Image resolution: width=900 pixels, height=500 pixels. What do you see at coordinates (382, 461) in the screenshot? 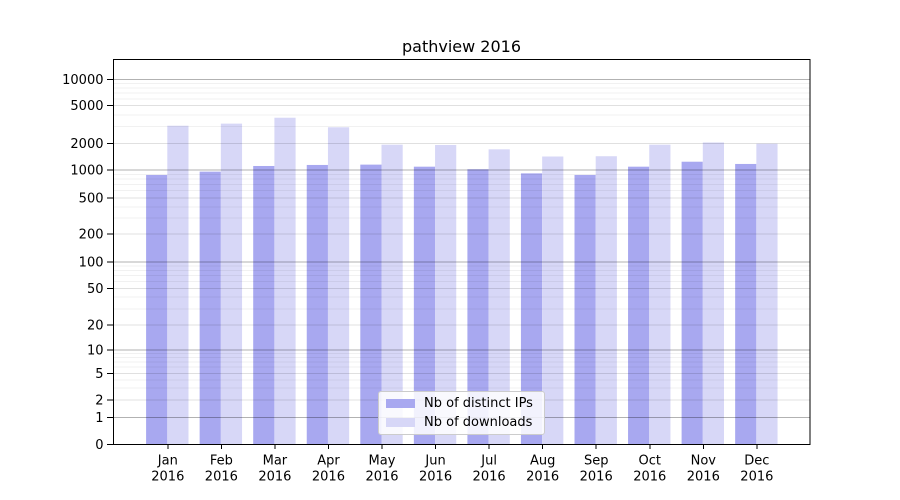
I see `x-tick-label-month: May` at bounding box center [382, 461].